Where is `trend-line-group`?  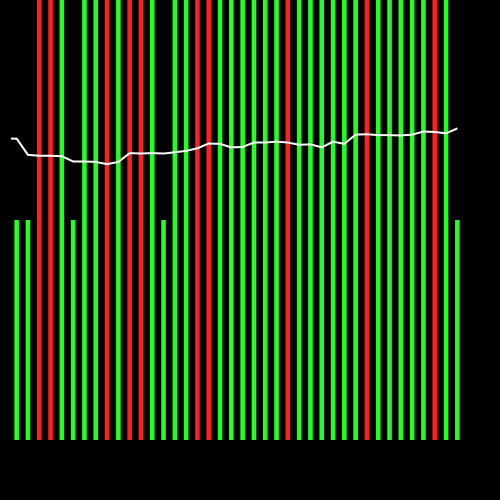 trend-line-group is located at coordinates (234, 146).